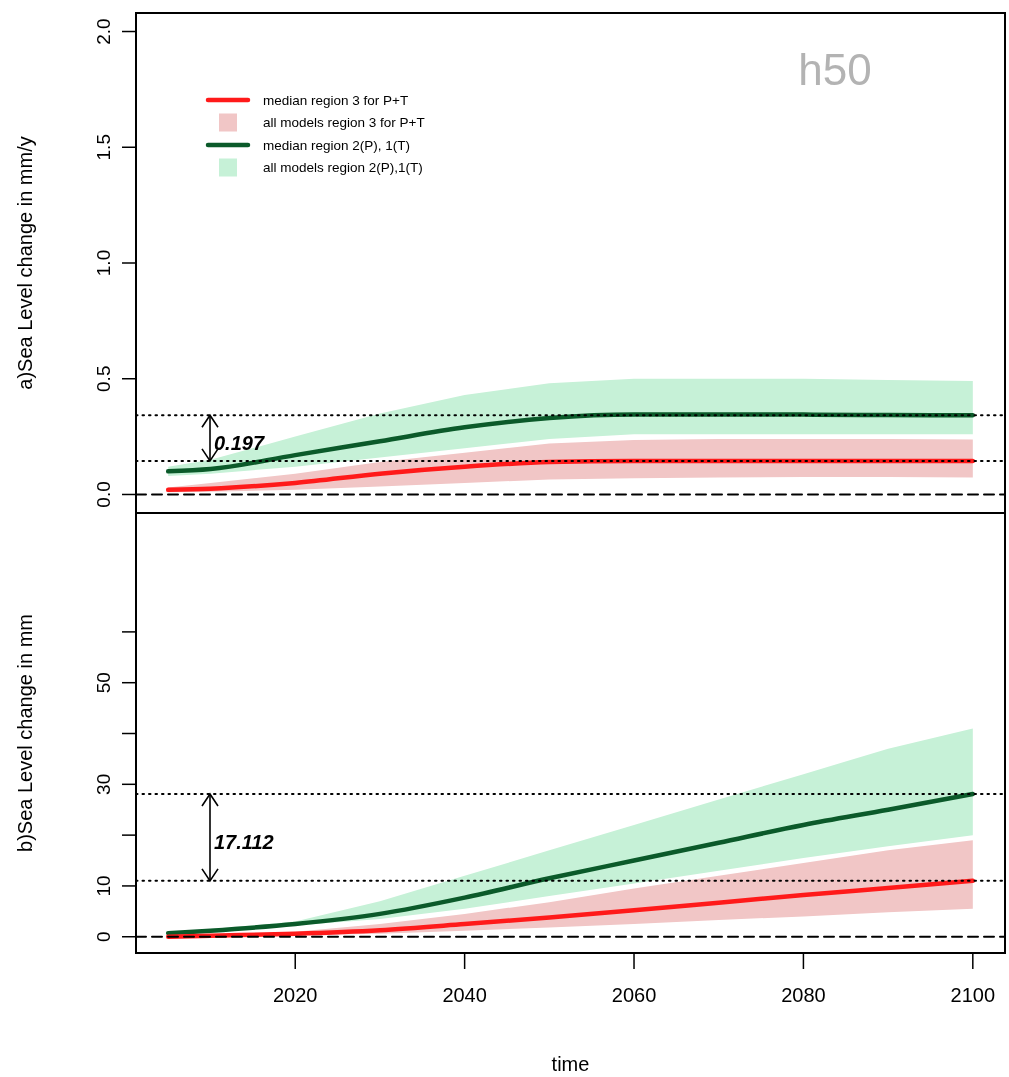 The image size is (1009, 1077). I want to click on x-tick-label: 2100, so click(973, 995).